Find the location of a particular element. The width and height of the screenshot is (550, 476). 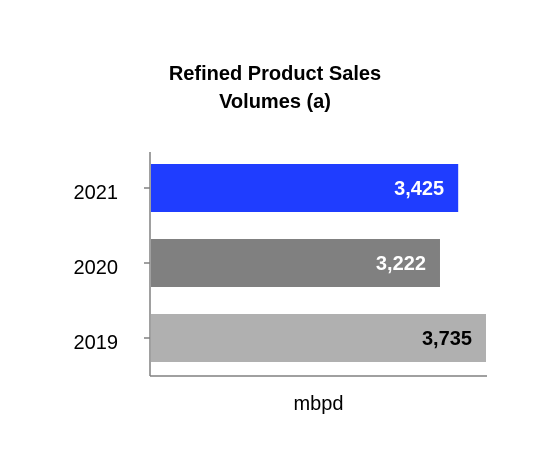

chart-title-line-1: Refined Product Sales is located at coordinates (275, 74).